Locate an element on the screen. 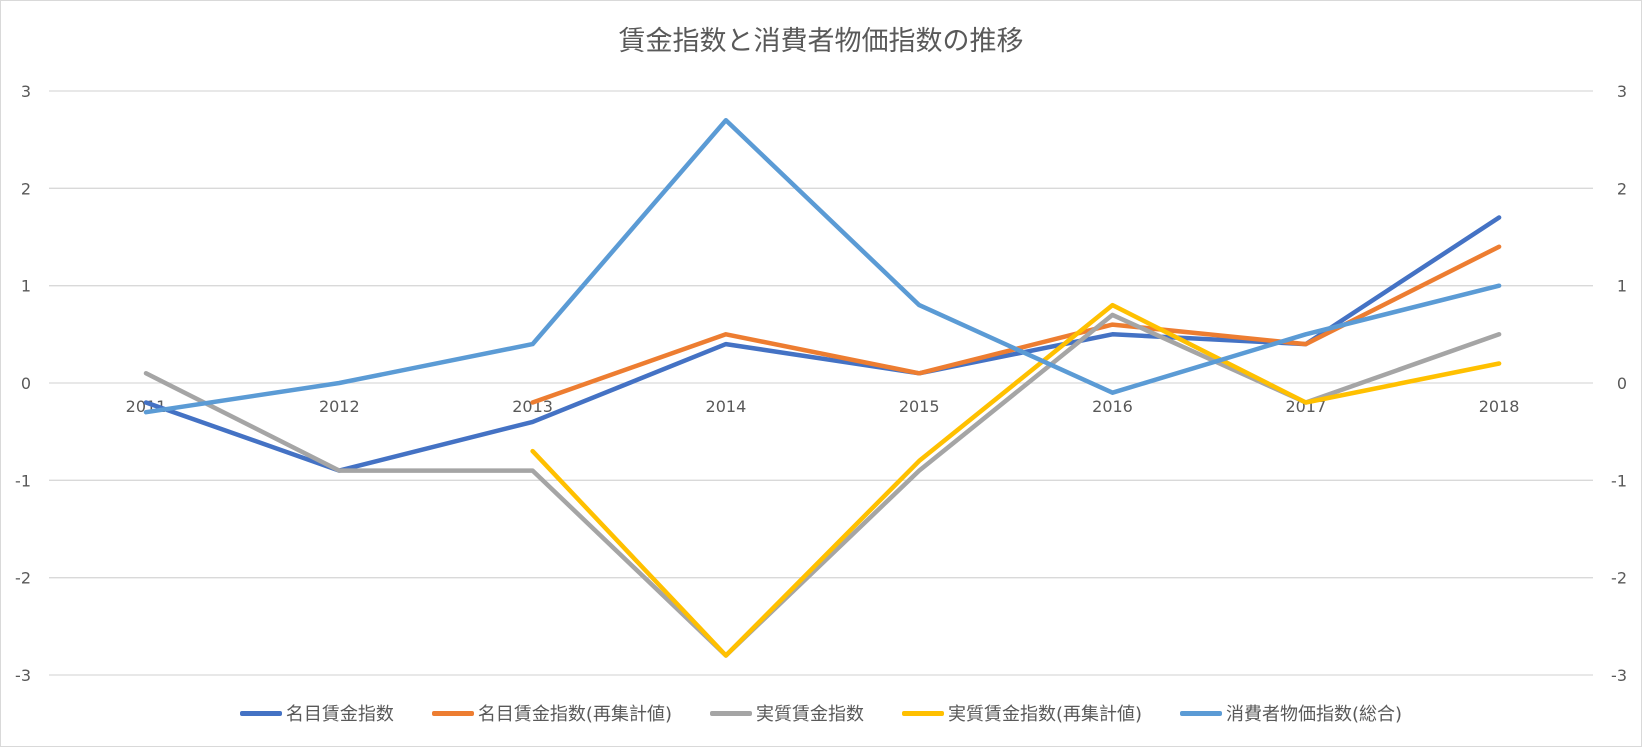  y-tick-label-right: -3 is located at coordinates (1619, 675).